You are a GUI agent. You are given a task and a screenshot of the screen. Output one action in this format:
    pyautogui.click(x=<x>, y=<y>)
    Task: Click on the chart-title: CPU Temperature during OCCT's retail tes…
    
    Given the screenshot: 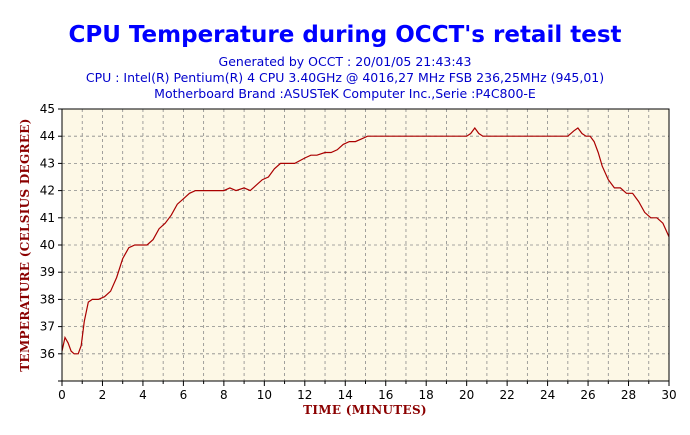 What is the action you would take?
    pyautogui.click(x=344, y=35)
    